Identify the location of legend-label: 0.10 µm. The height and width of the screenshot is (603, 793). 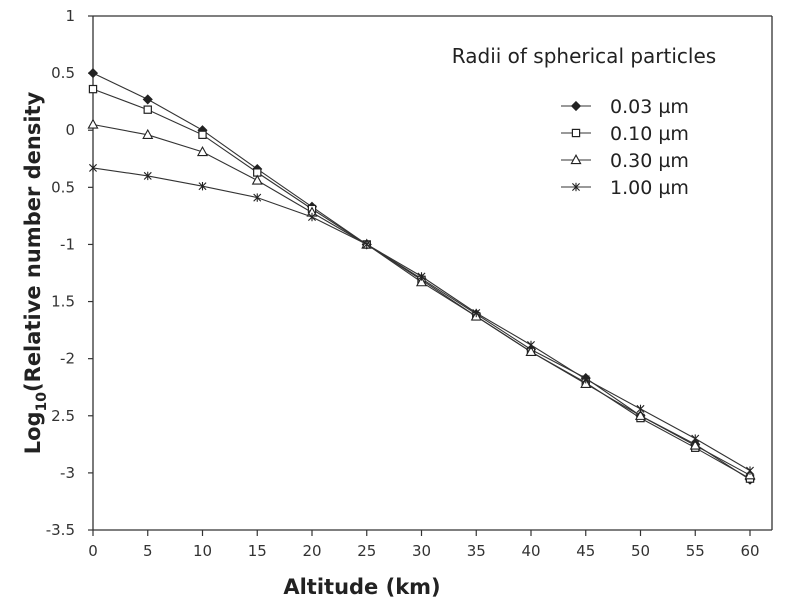
(649, 134).